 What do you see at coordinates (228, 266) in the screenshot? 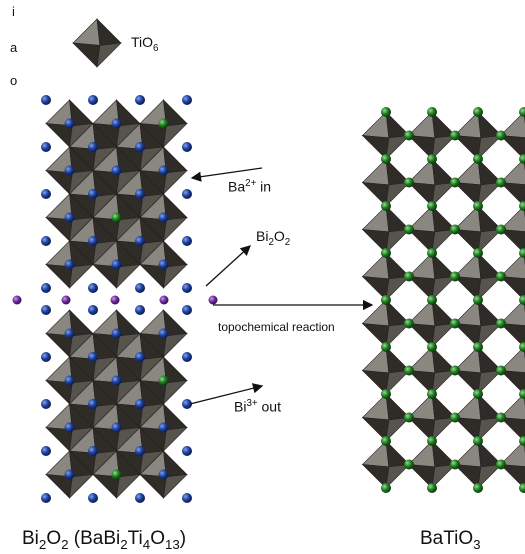
I see `bi2o2-out-arrow` at bounding box center [228, 266].